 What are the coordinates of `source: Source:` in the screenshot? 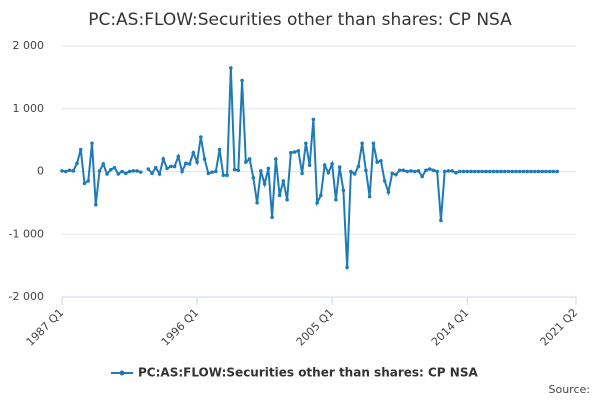 It's located at (570, 389).